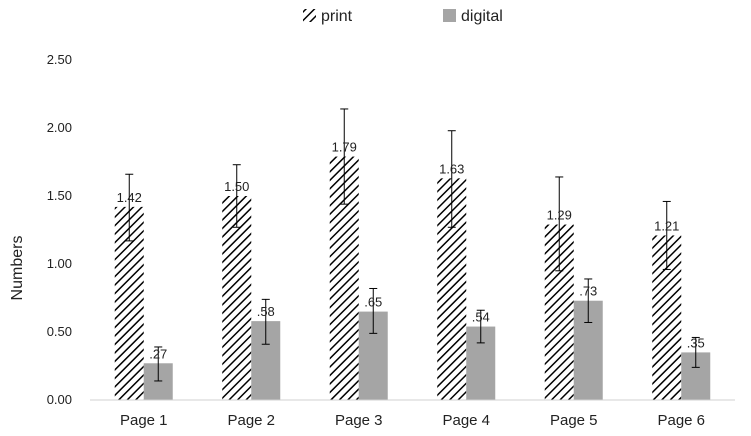  What do you see at coordinates (237, 298) in the screenshot?
I see `print-bar` at bounding box center [237, 298].